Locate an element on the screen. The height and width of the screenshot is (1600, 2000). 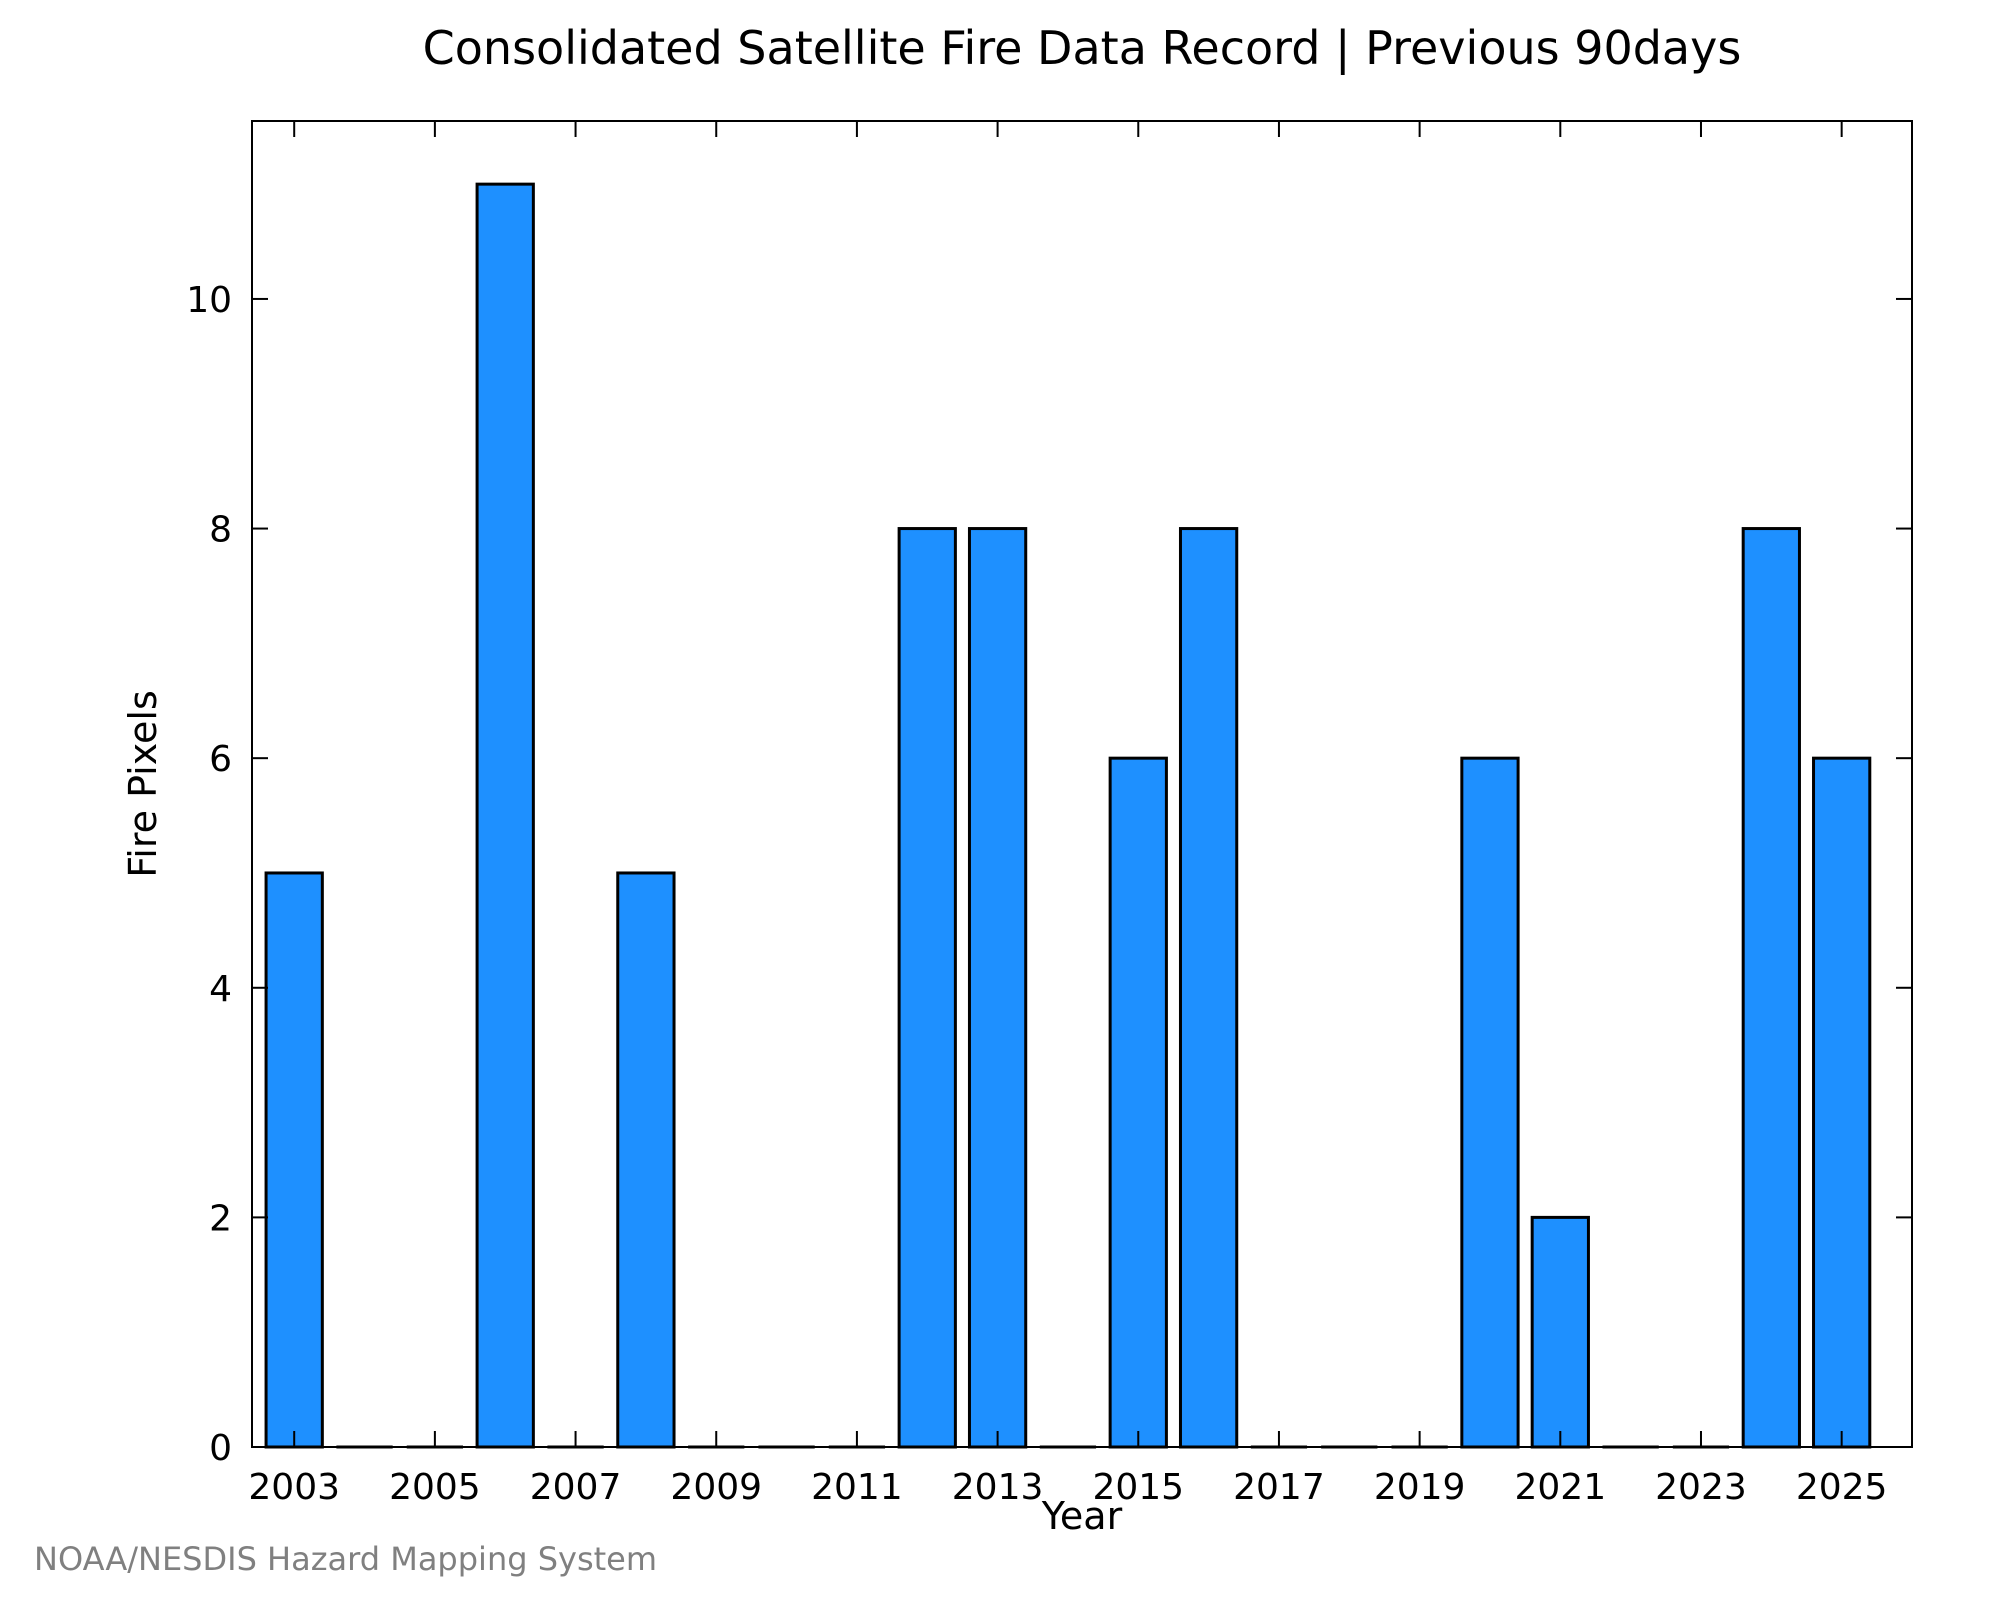
y-tick-label-4: 4 is located at coordinates (220, 989).